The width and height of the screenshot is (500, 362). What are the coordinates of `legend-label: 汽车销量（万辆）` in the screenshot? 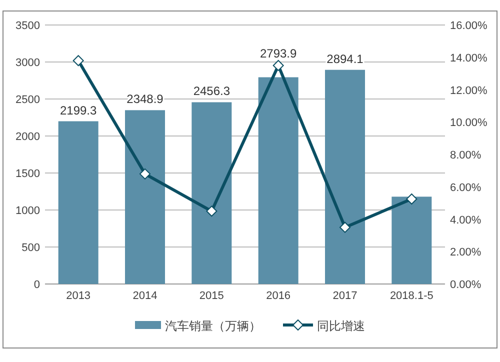 It's located at (213, 326).